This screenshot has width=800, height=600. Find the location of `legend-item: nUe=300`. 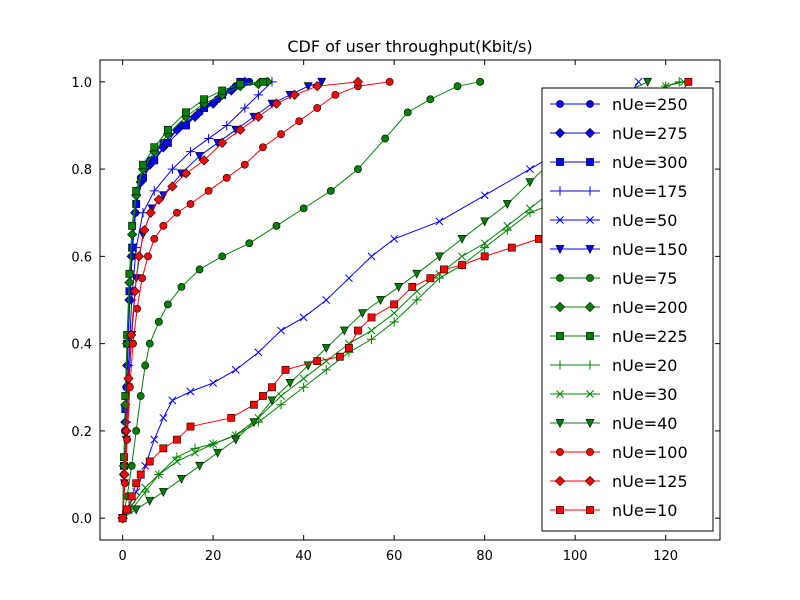

legend-item: nUe=300 is located at coordinates (619, 162).